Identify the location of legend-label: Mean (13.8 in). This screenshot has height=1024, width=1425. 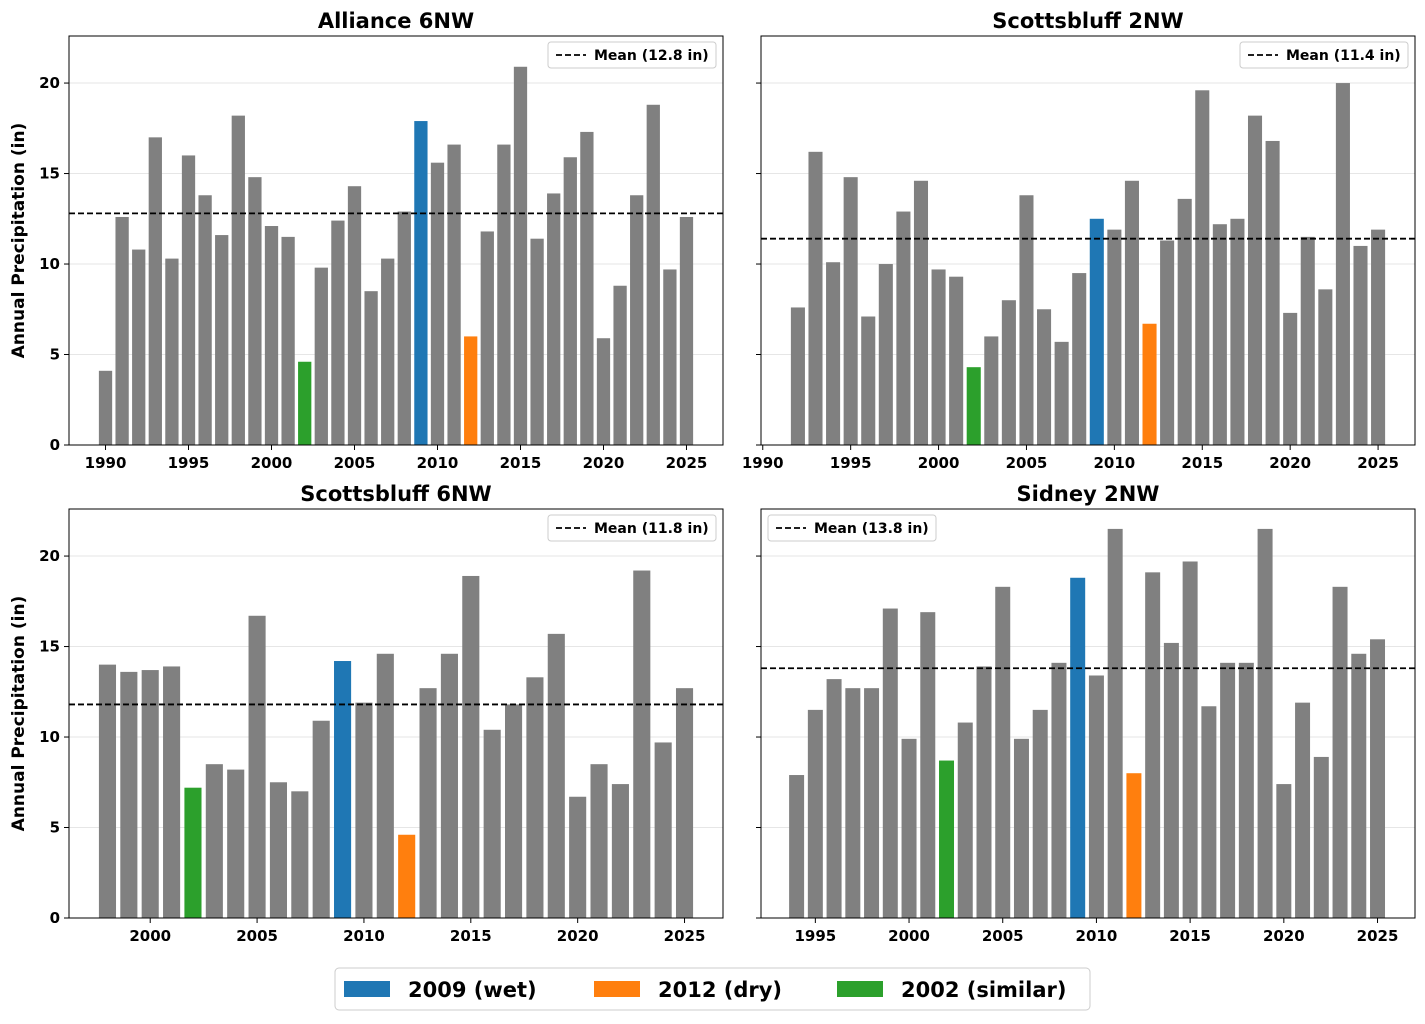
(871, 529).